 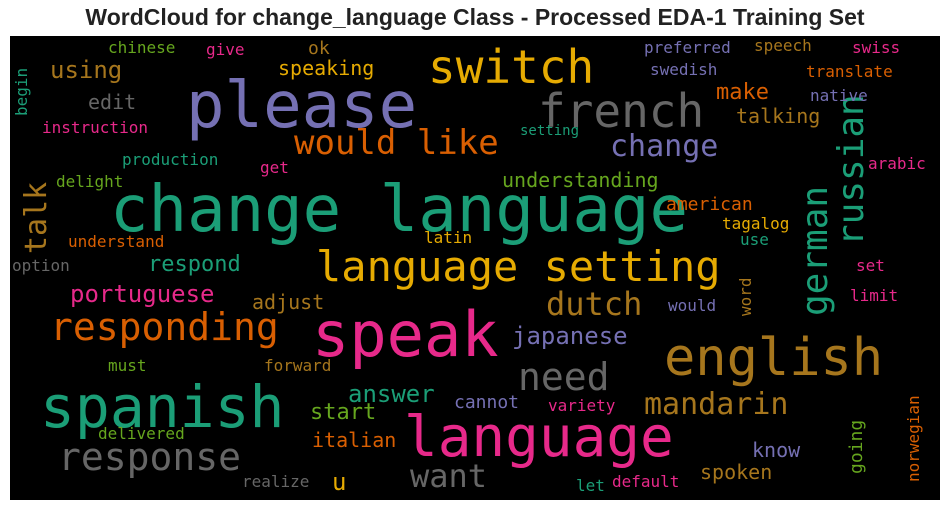 I want to click on cloud-word: need, so click(x=564, y=377).